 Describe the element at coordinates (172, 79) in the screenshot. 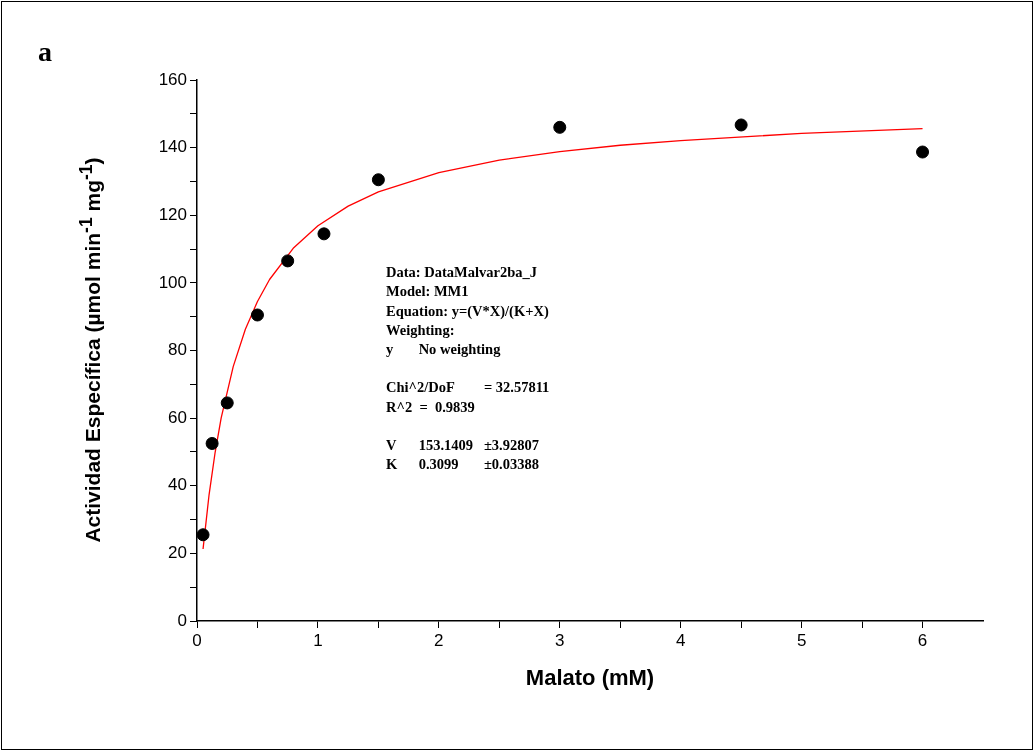

I see `y-tick-label: 160` at that location.